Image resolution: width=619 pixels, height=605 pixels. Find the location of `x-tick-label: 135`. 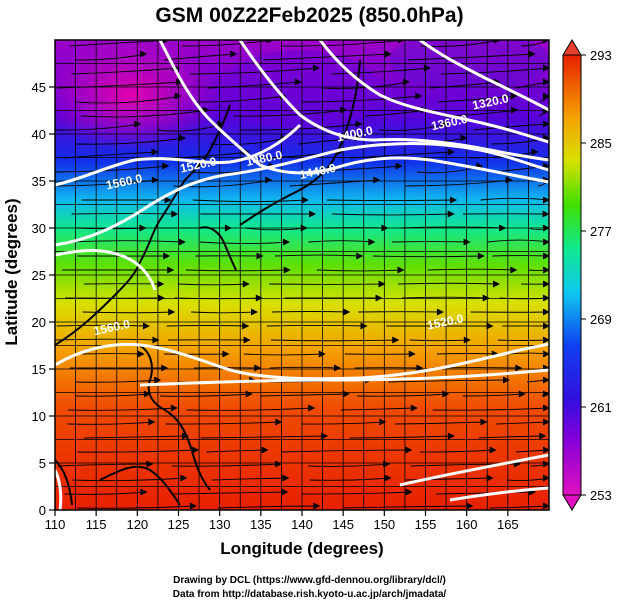

x-tick-label: 135 is located at coordinates (261, 524).